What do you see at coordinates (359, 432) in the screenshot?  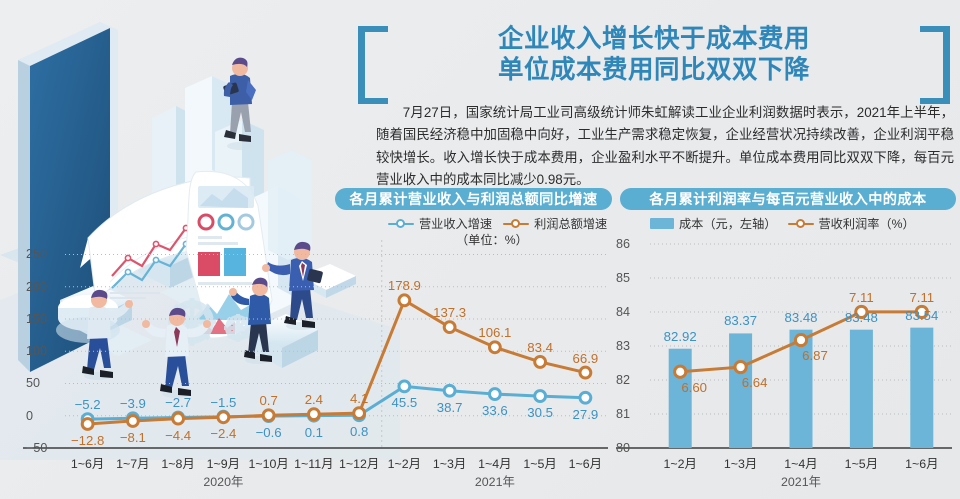 I see `data-label: 0.8` at bounding box center [359, 432].